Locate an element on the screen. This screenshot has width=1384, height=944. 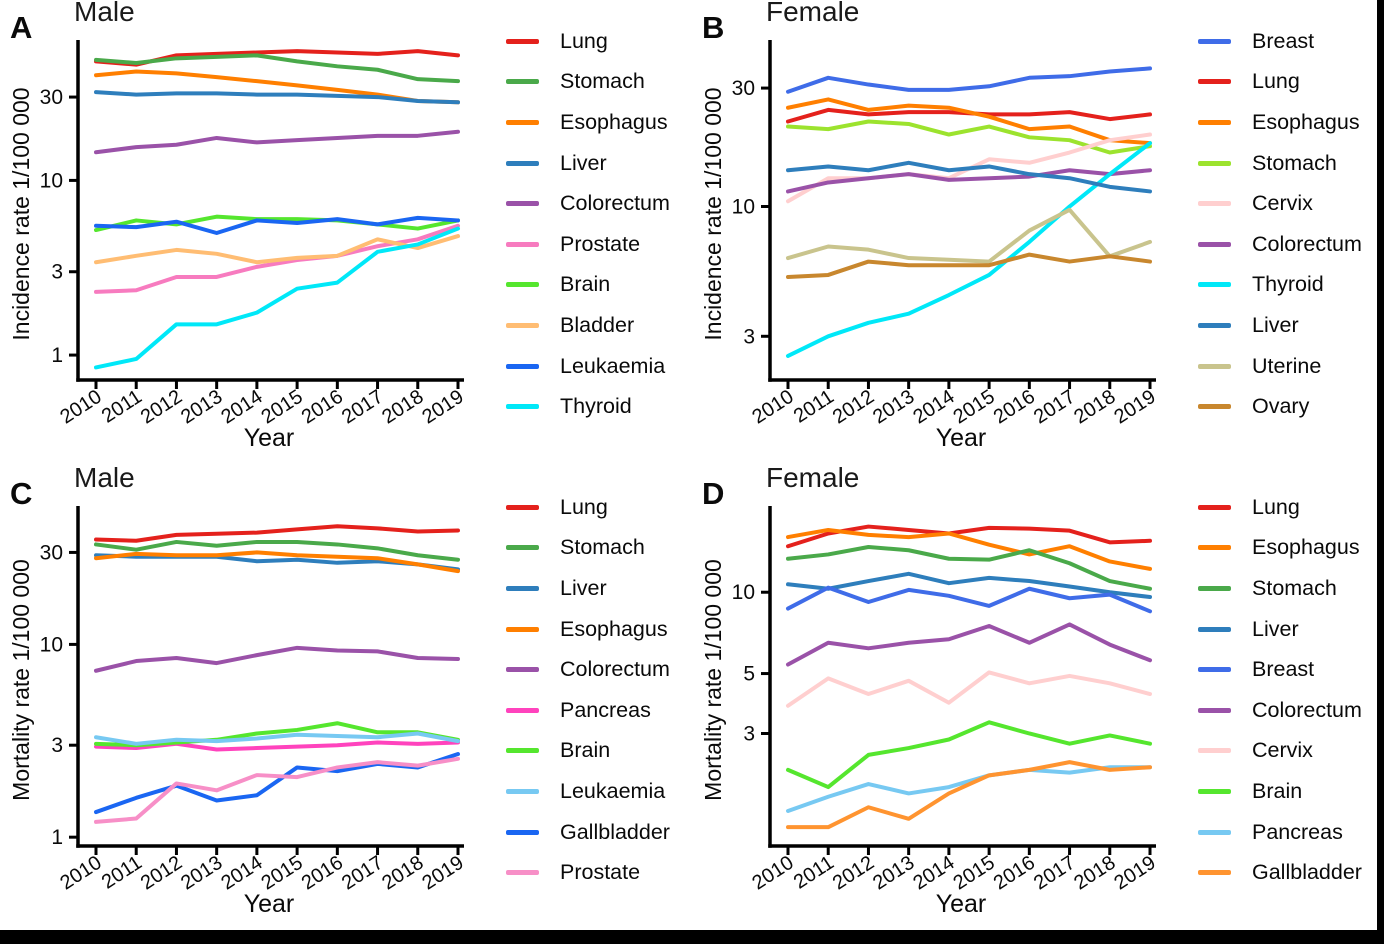
x-tick-label: 2011 is located at coordinates (814, 873).